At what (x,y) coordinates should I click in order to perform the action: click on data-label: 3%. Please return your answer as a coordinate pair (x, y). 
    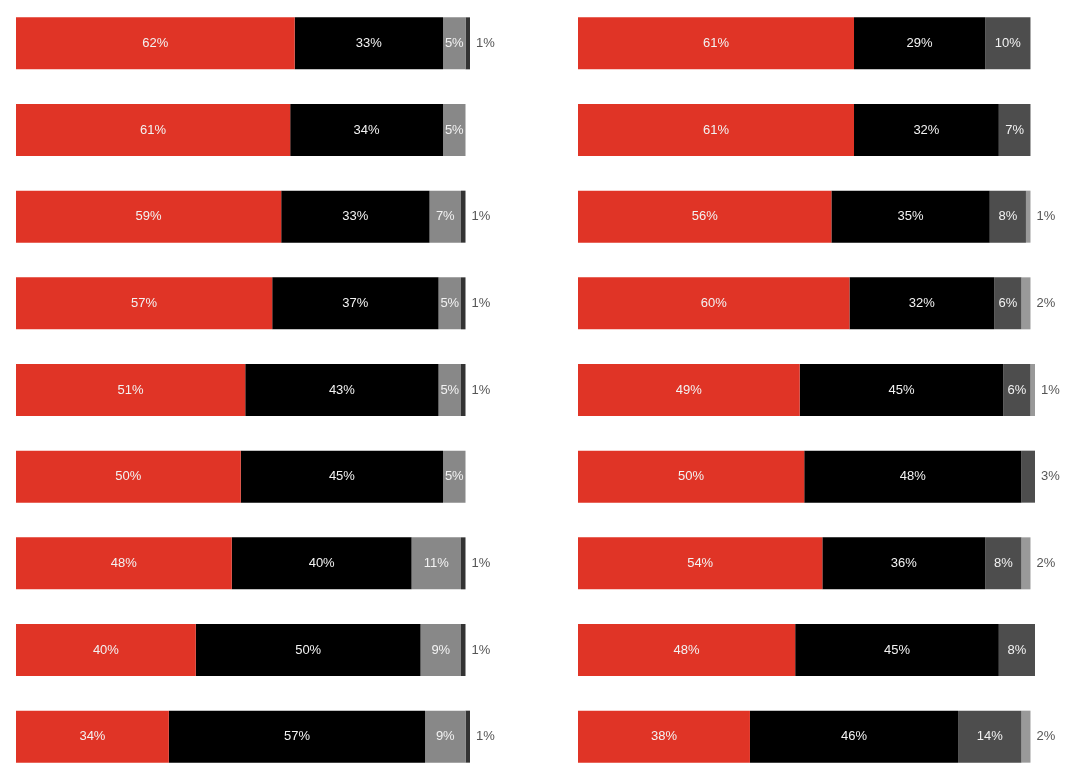
    Looking at the image, I should click on (1051, 476).